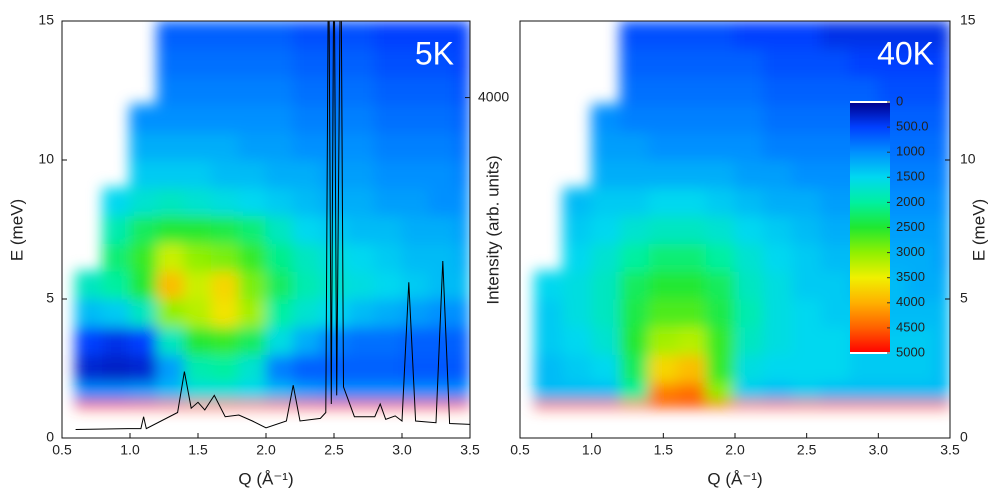 This screenshot has height=500, width=988. What do you see at coordinates (492, 229) in the screenshot?
I see `y2-axis-label: Intensity (arb. units)` at bounding box center [492, 229].